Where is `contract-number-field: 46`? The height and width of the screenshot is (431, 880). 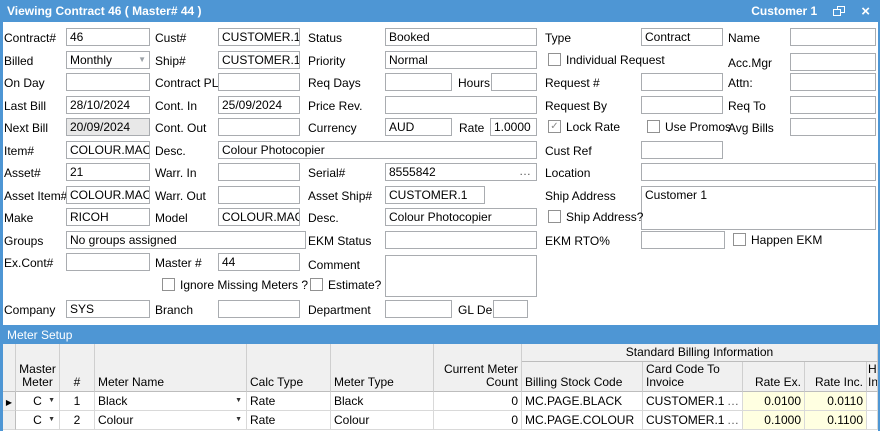
contract-number-field: 46 is located at coordinates (108, 37).